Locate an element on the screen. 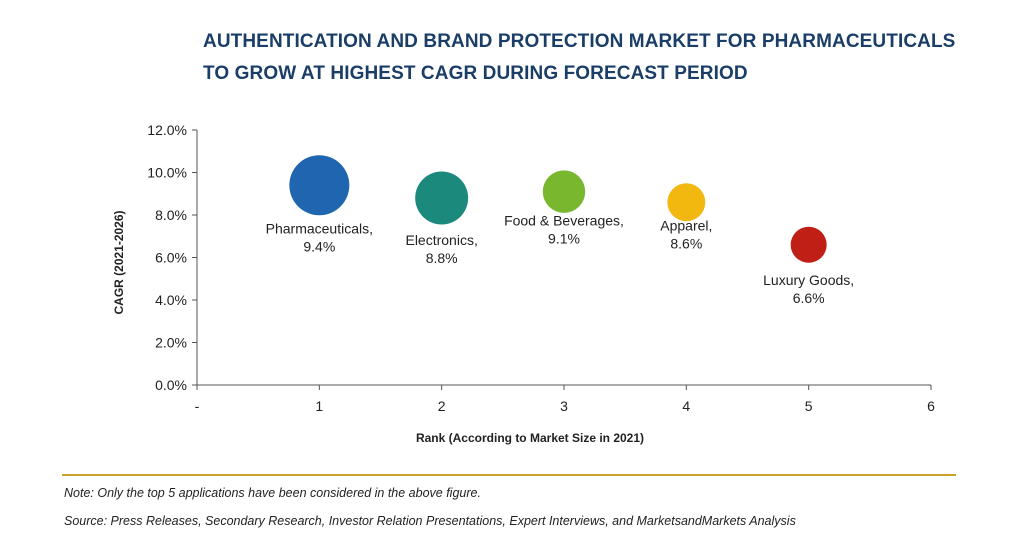  bubble-value-label: 9.4% is located at coordinates (319, 246).